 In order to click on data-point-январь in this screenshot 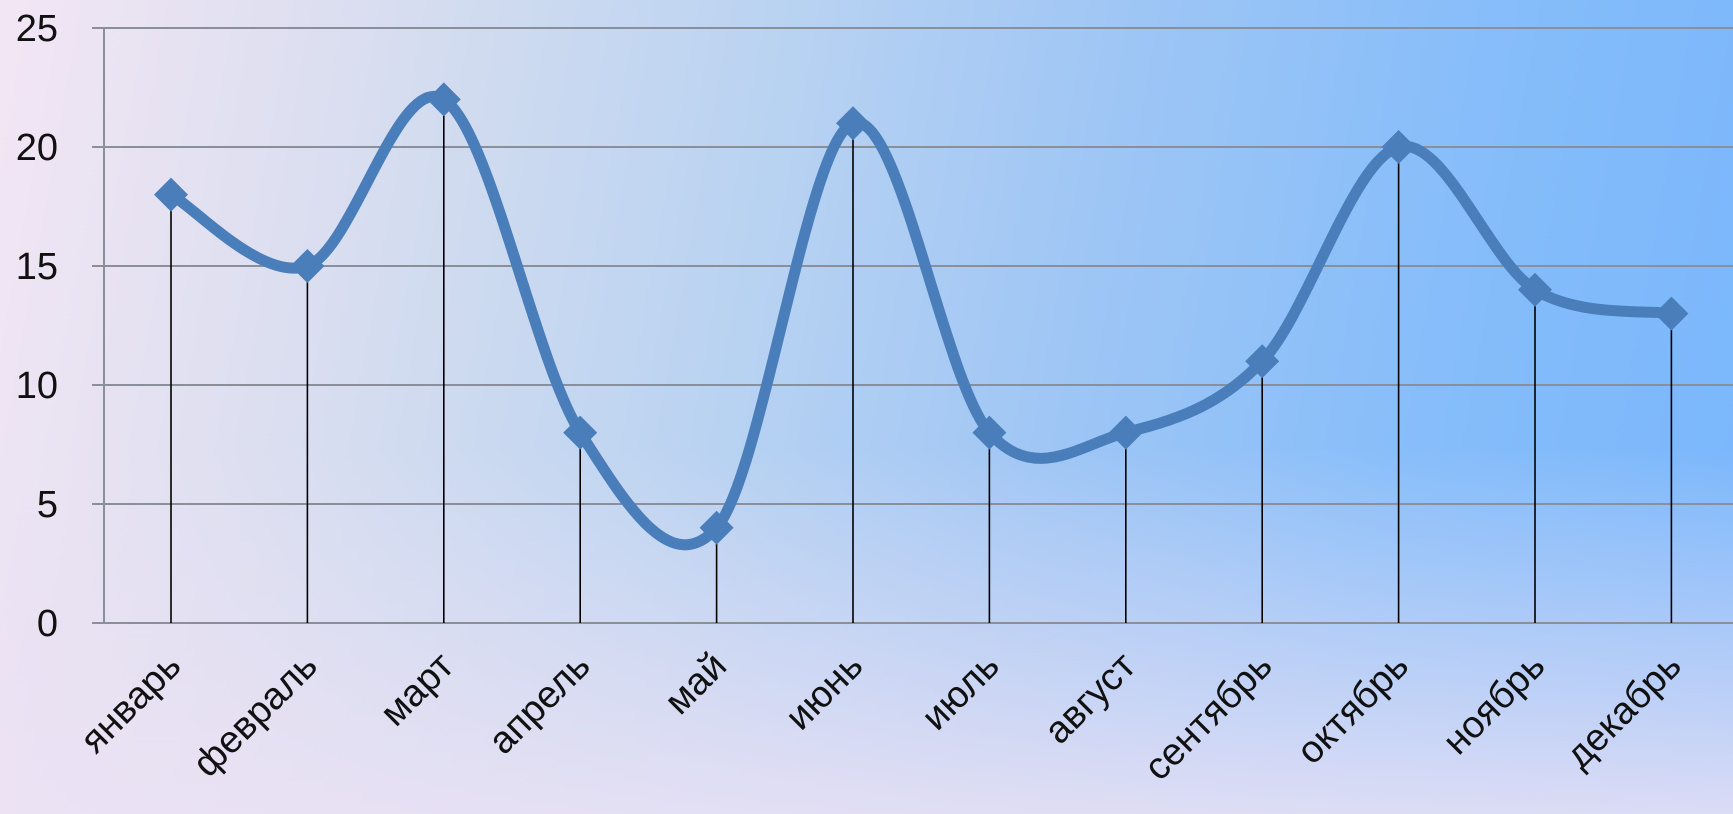, I will do `click(171, 194)`.